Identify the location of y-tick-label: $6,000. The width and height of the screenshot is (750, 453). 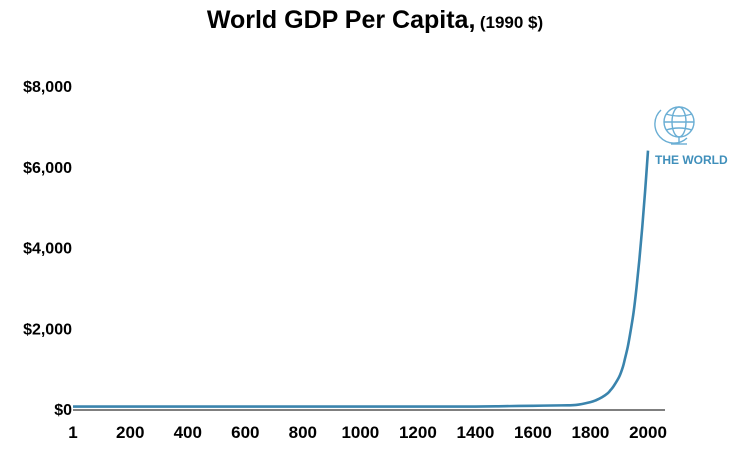
(47, 168).